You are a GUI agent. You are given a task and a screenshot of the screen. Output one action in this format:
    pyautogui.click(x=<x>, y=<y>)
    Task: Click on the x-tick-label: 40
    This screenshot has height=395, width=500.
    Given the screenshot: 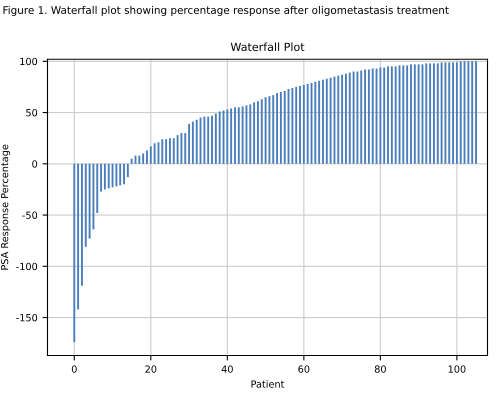 What is the action you would take?
    pyautogui.click(x=227, y=369)
    